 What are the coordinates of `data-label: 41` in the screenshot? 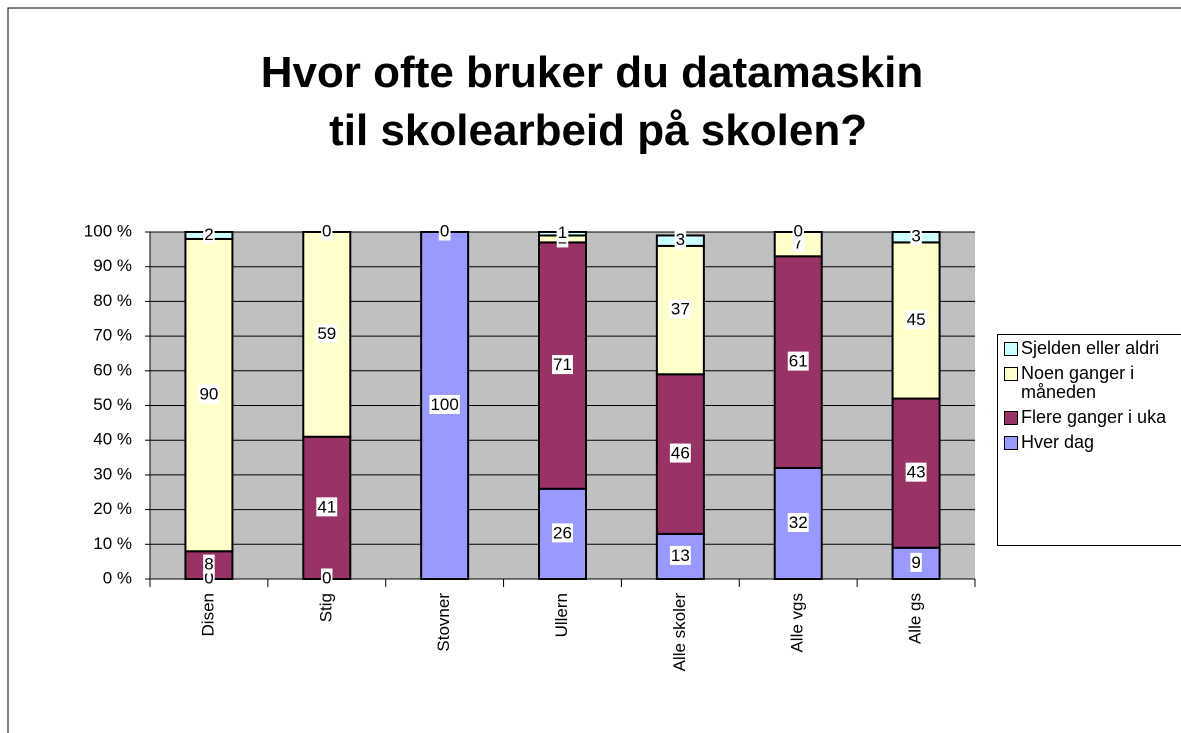 It's located at (326, 506).